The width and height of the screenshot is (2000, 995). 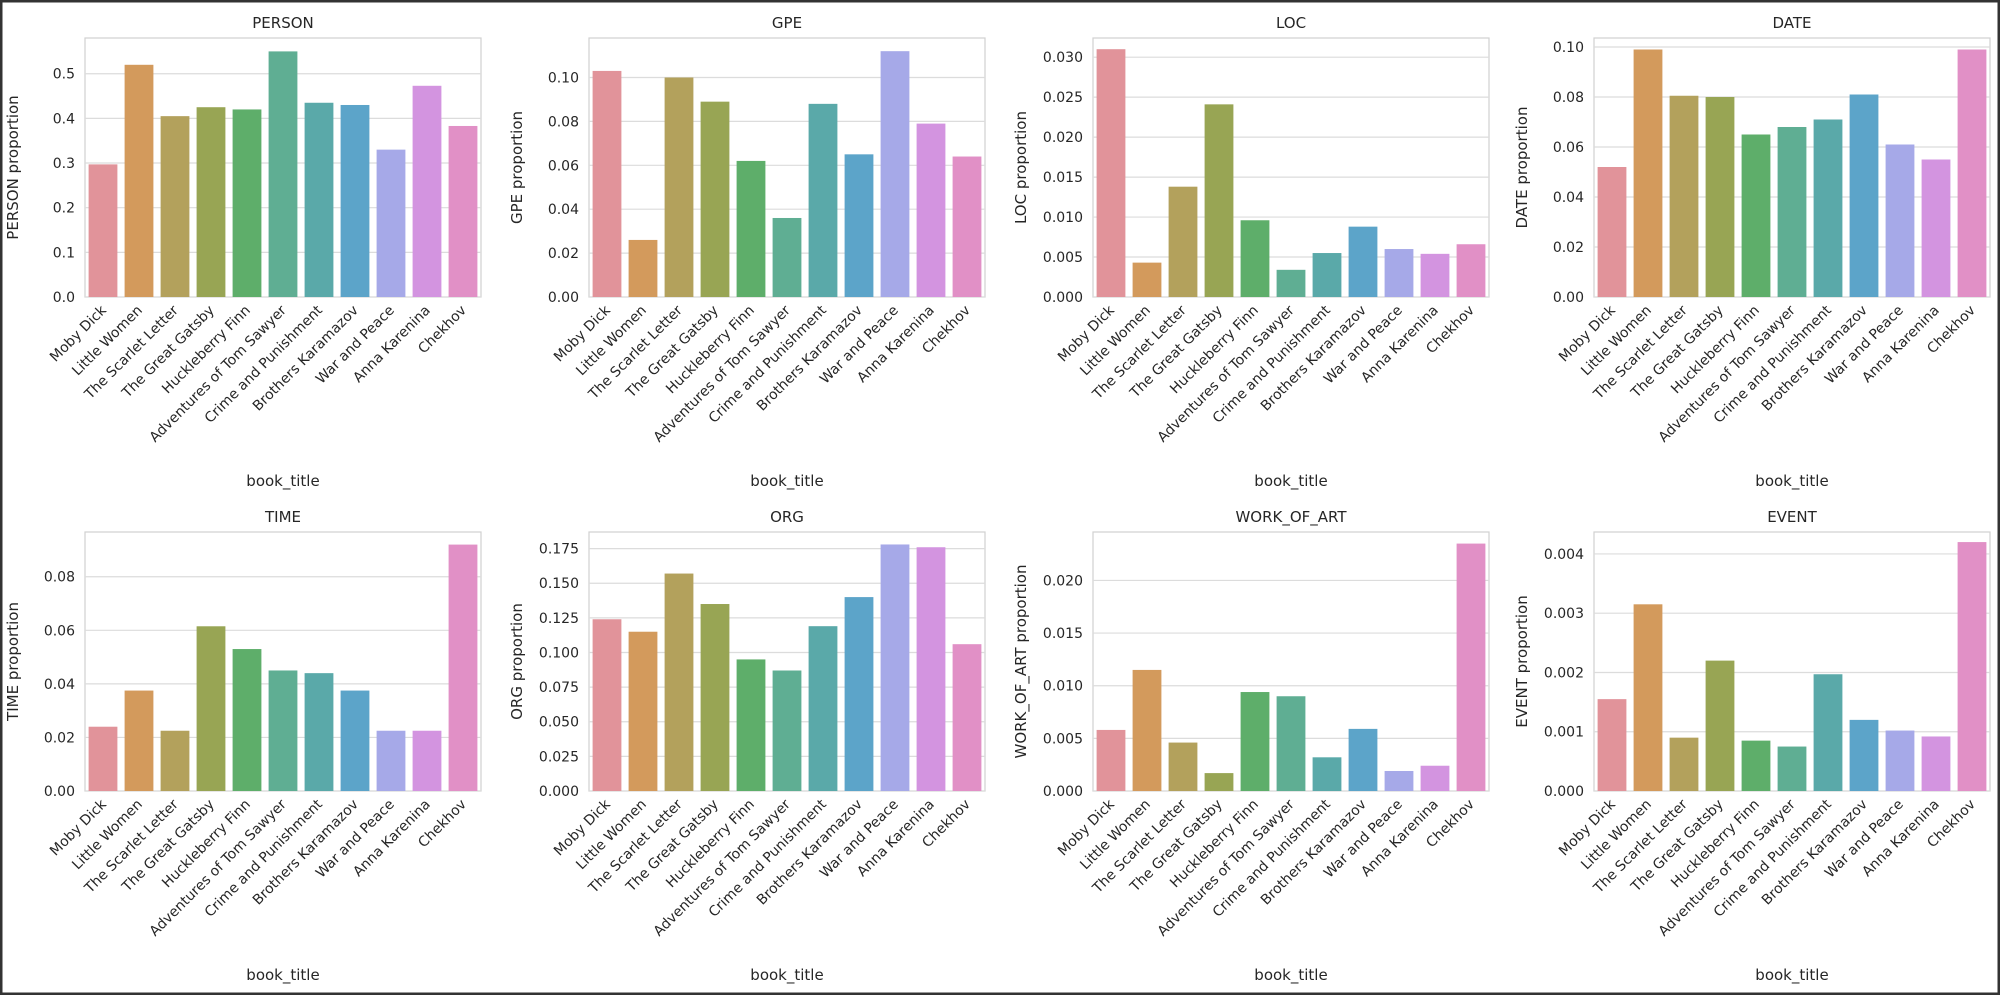 What do you see at coordinates (517, 167) in the screenshot?
I see `y-axis-label: GPE proportion` at bounding box center [517, 167].